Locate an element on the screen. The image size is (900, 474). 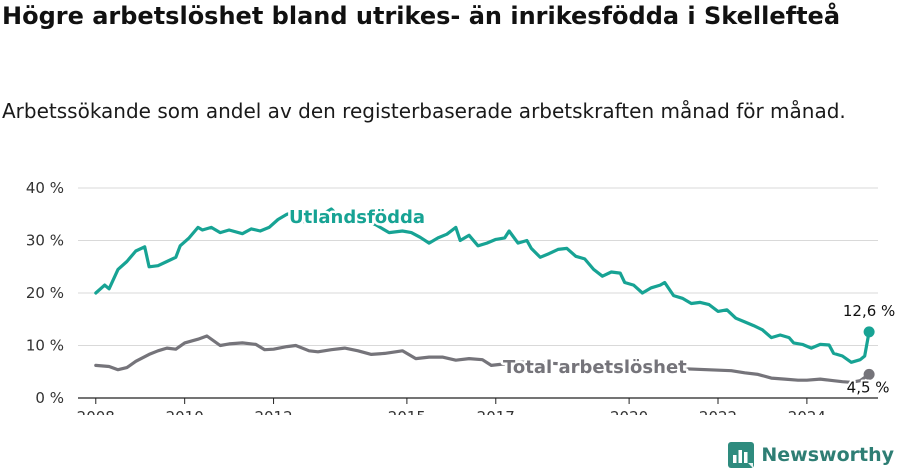
series-line-total is located at coordinates (482, 359).